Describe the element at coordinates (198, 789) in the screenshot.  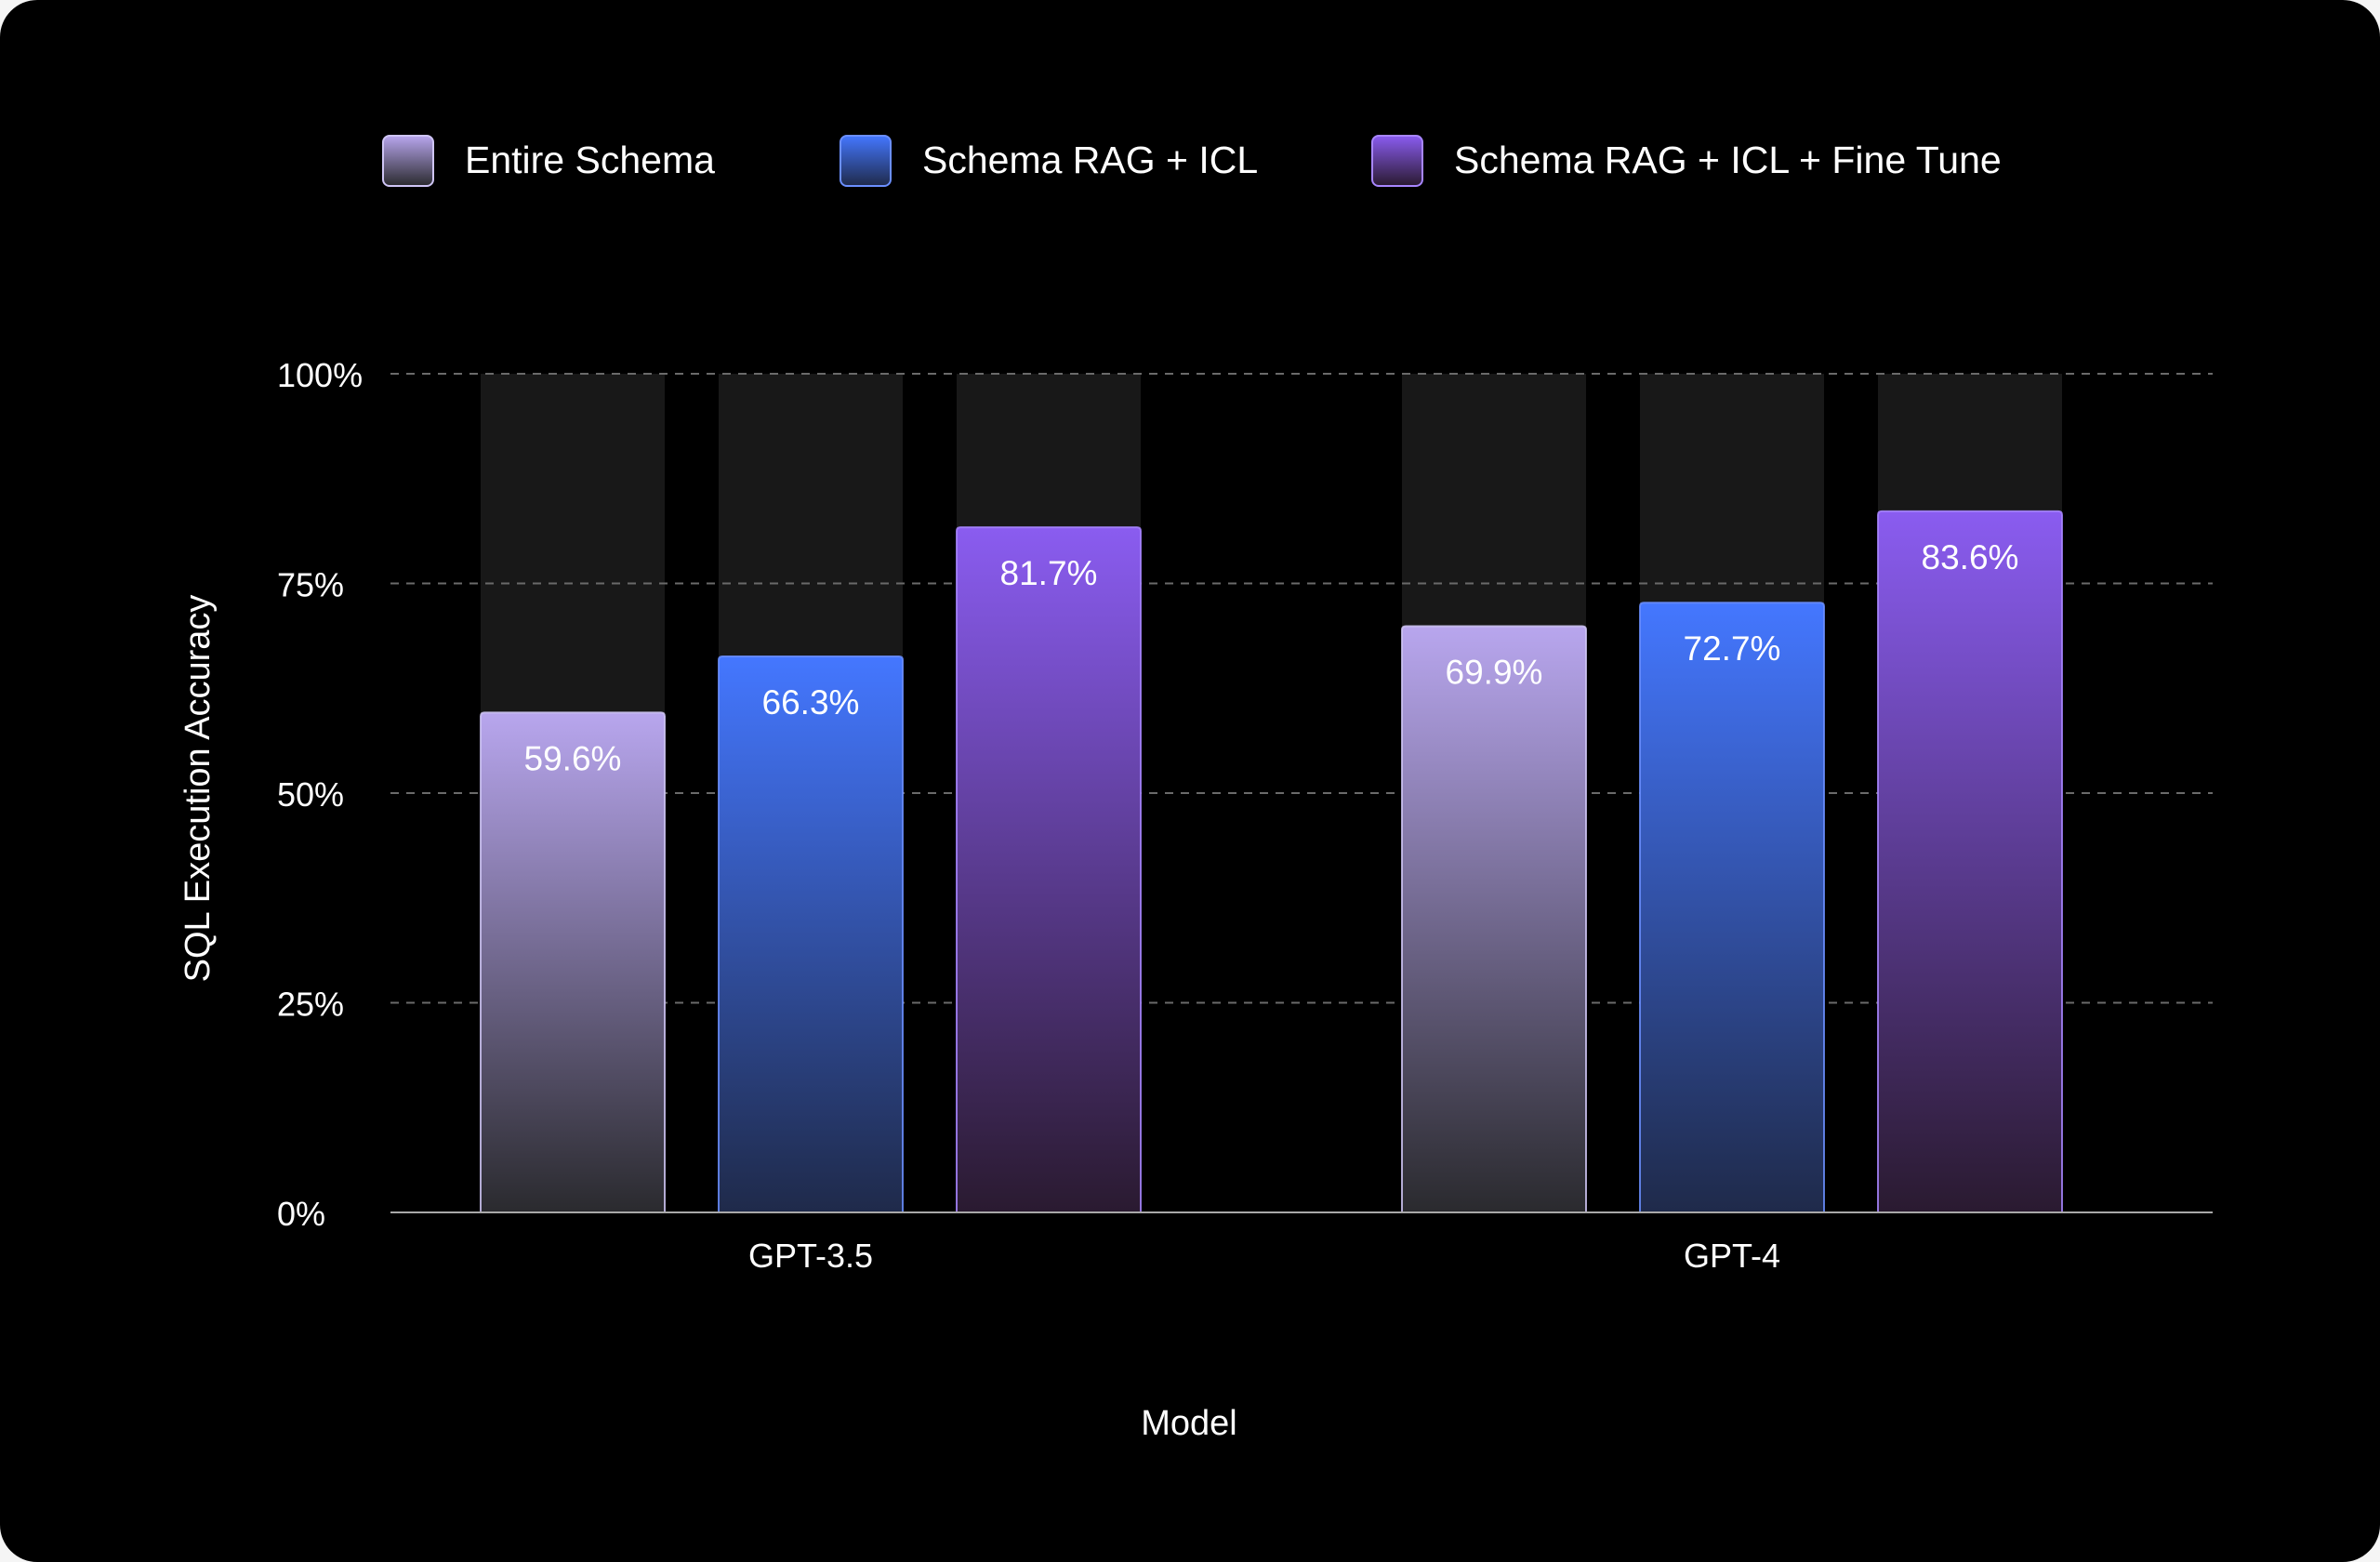
I see `y-axis-label: SQL Execution Accuracy` at that location.